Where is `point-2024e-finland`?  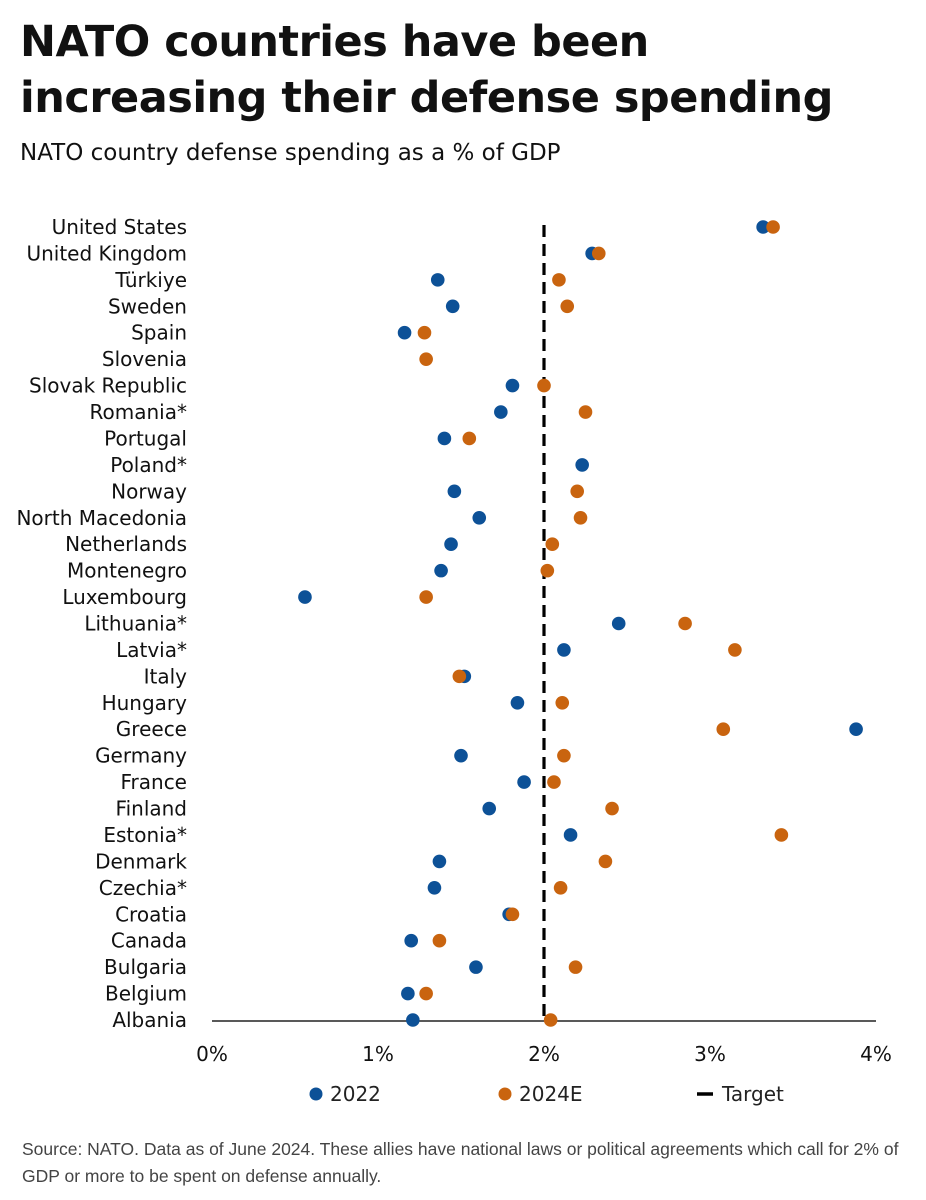
point-2024e-finland is located at coordinates (612, 808).